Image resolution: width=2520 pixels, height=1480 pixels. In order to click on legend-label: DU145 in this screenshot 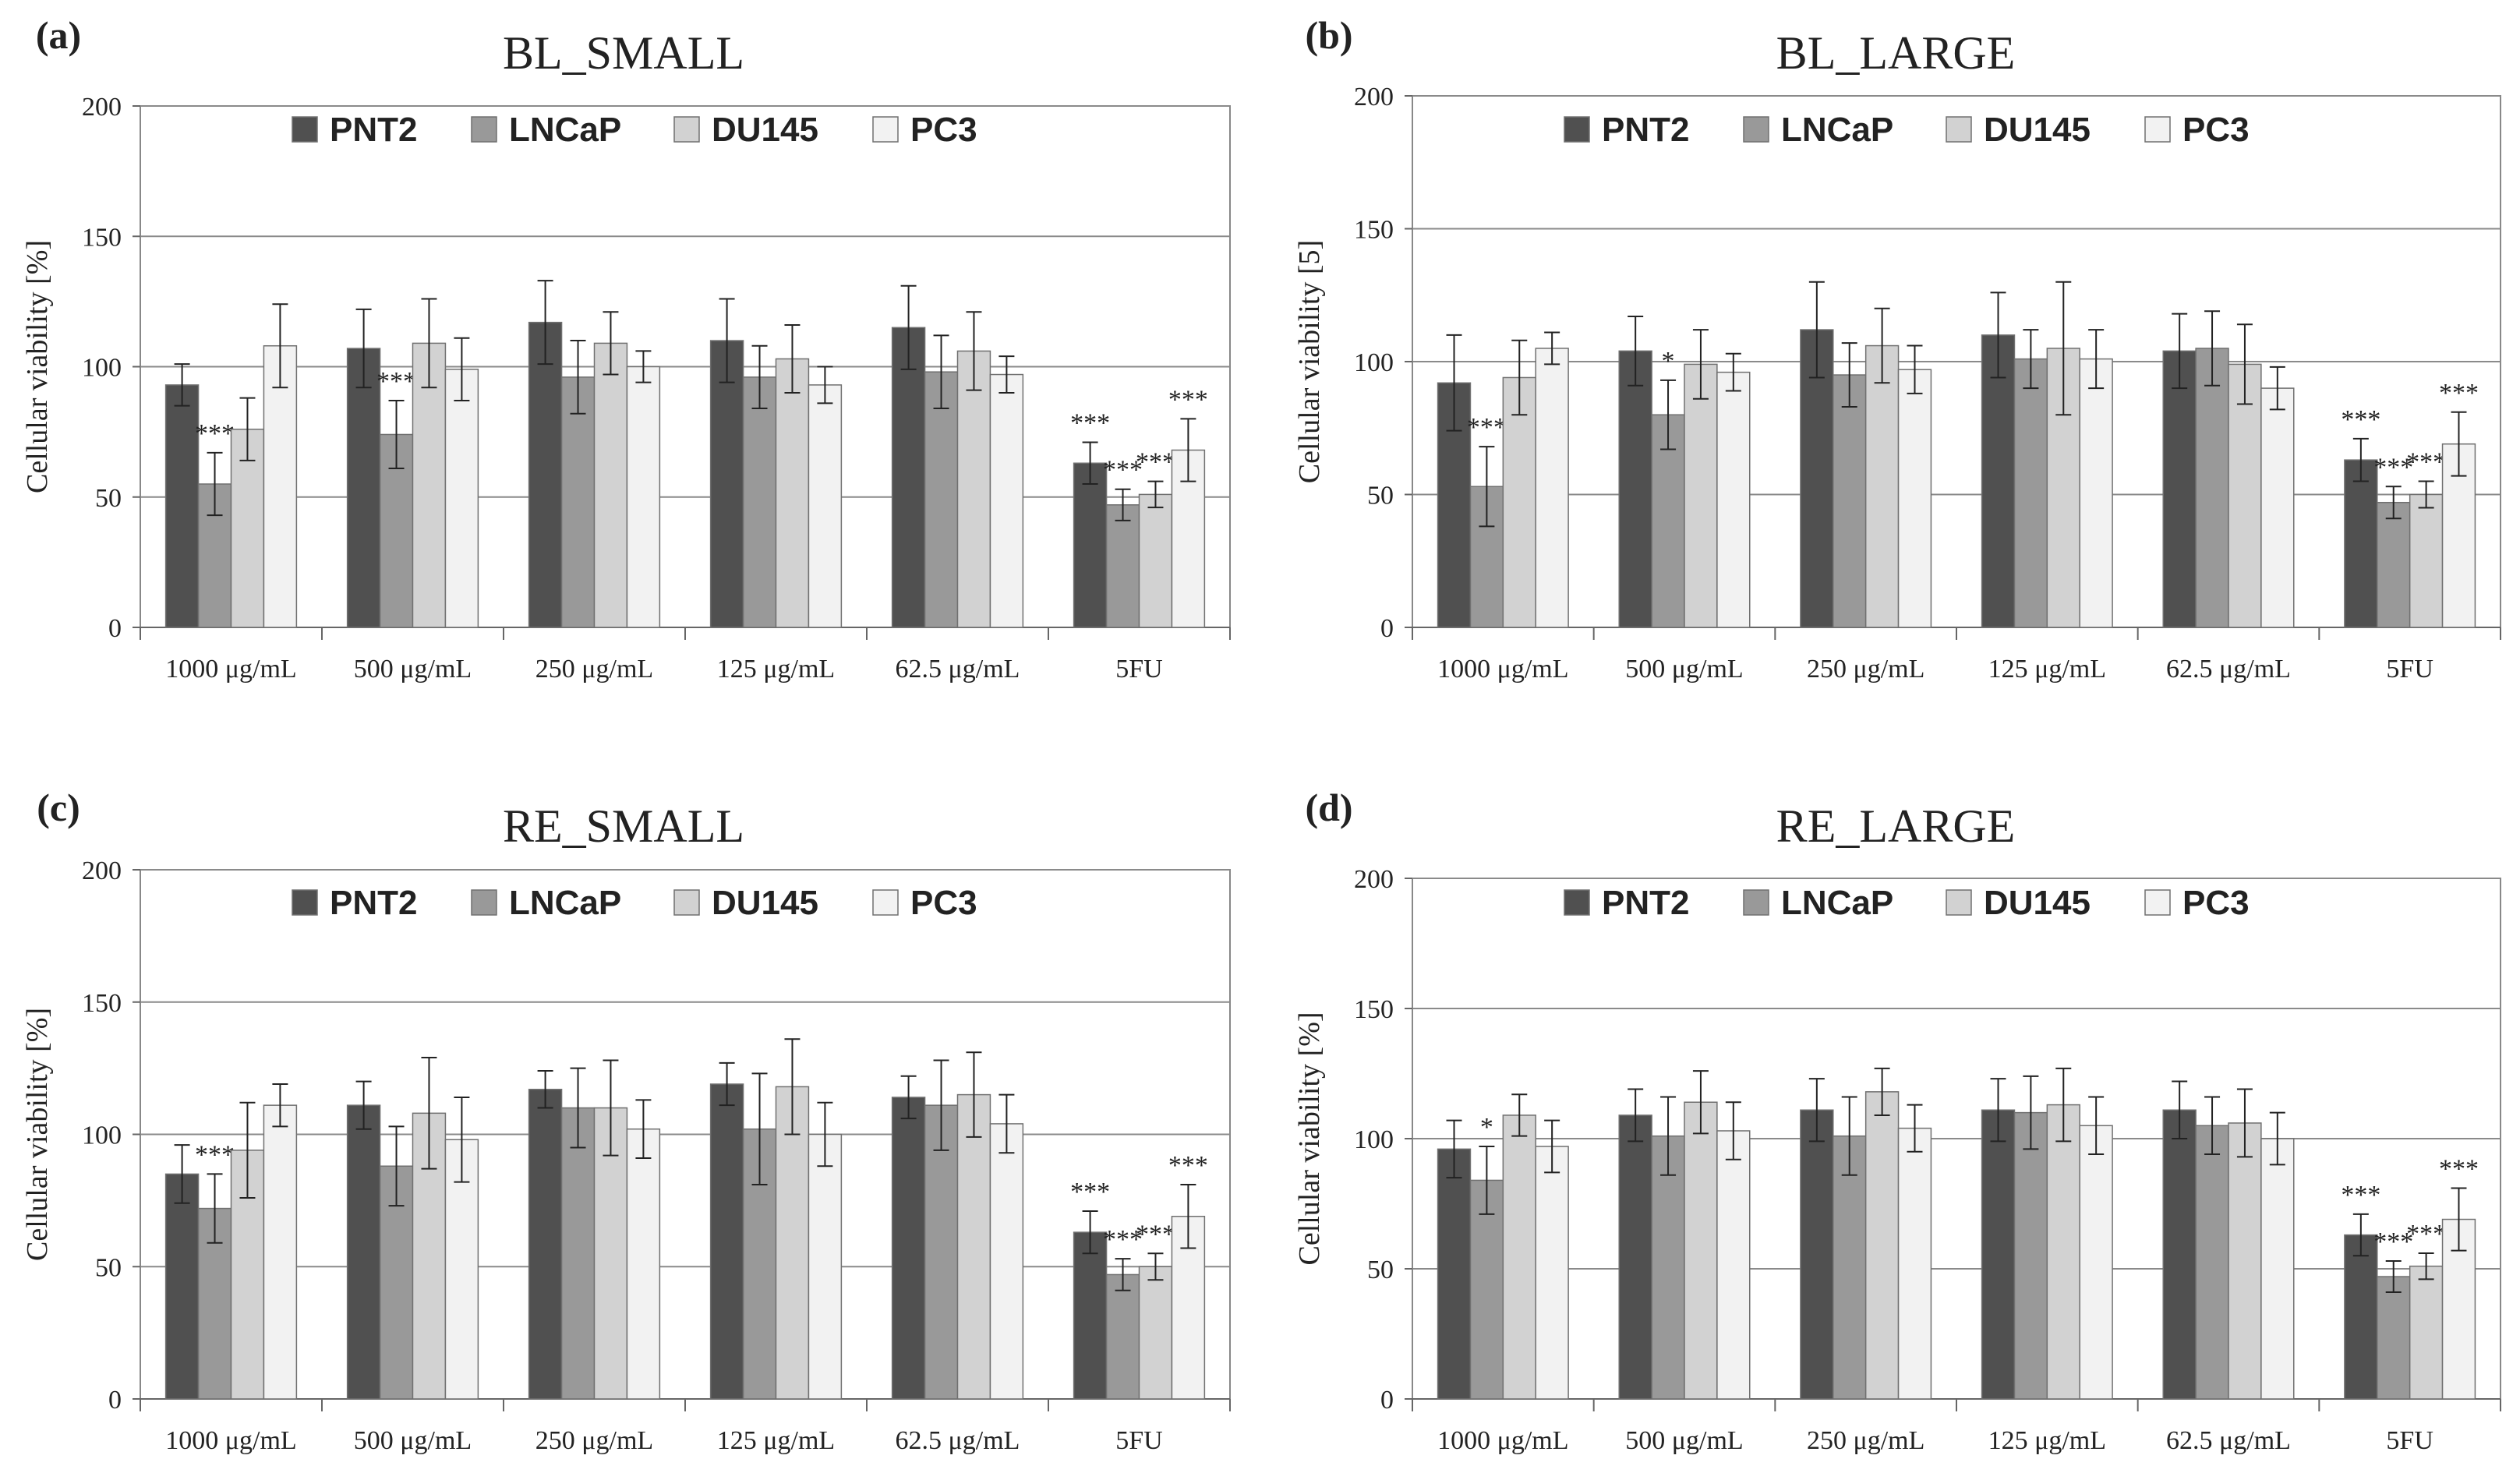, I will do `click(765, 130)`.